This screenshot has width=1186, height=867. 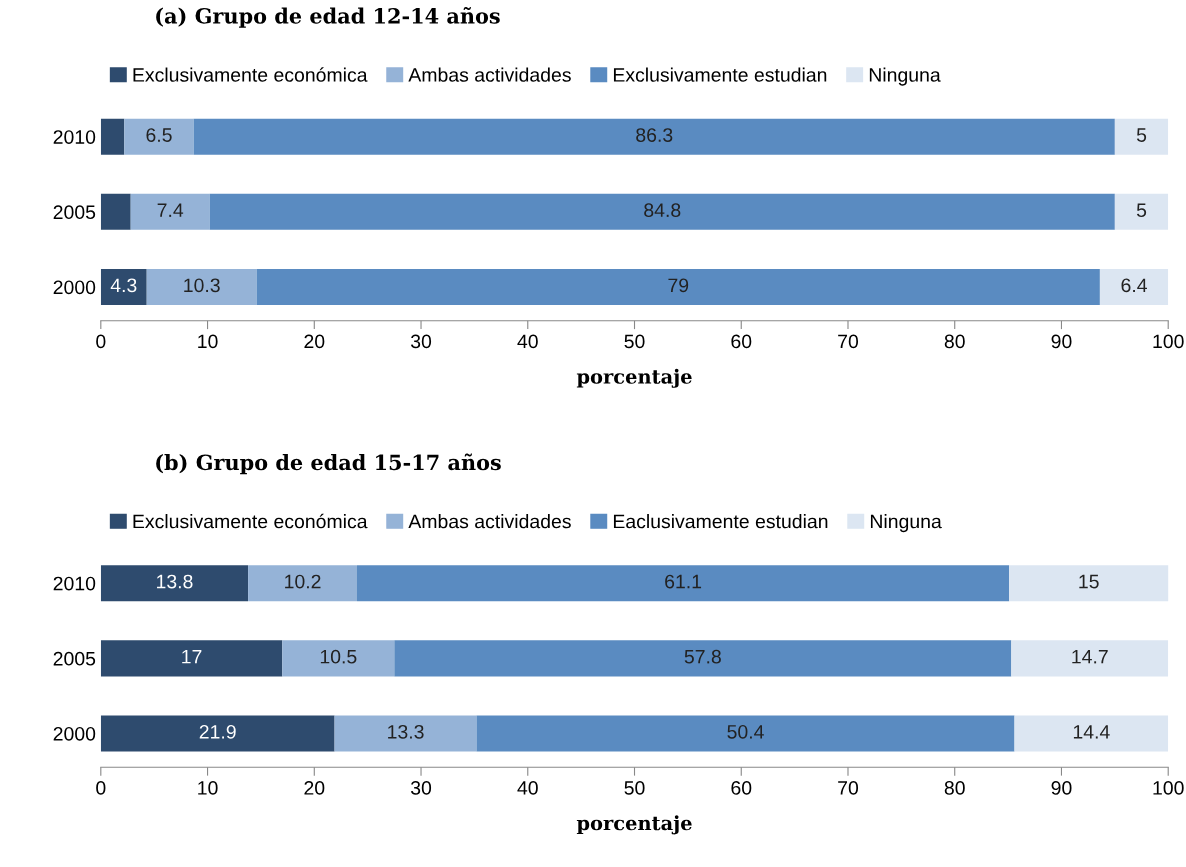 I want to click on data-label: 57.8, so click(x=702, y=656).